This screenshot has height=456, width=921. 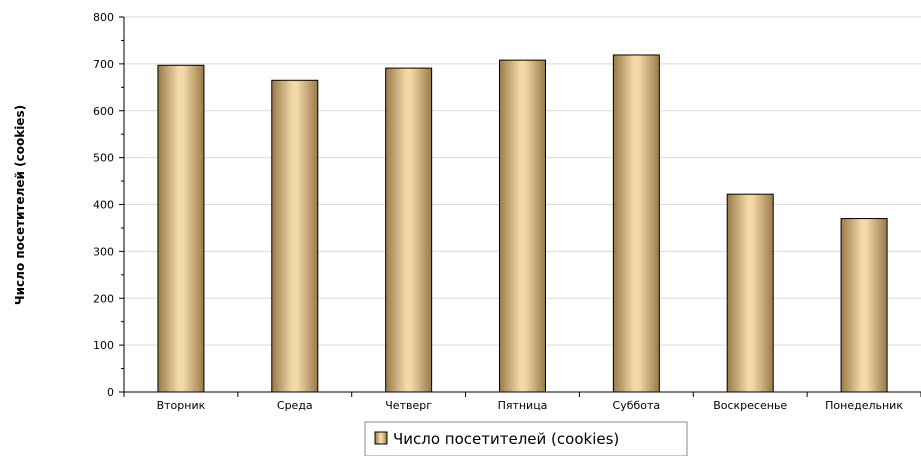 What do you see at coordinates (103, 205) in the screenshot?
I see `y-tick-label: 400` at bounding box center [103, 205].